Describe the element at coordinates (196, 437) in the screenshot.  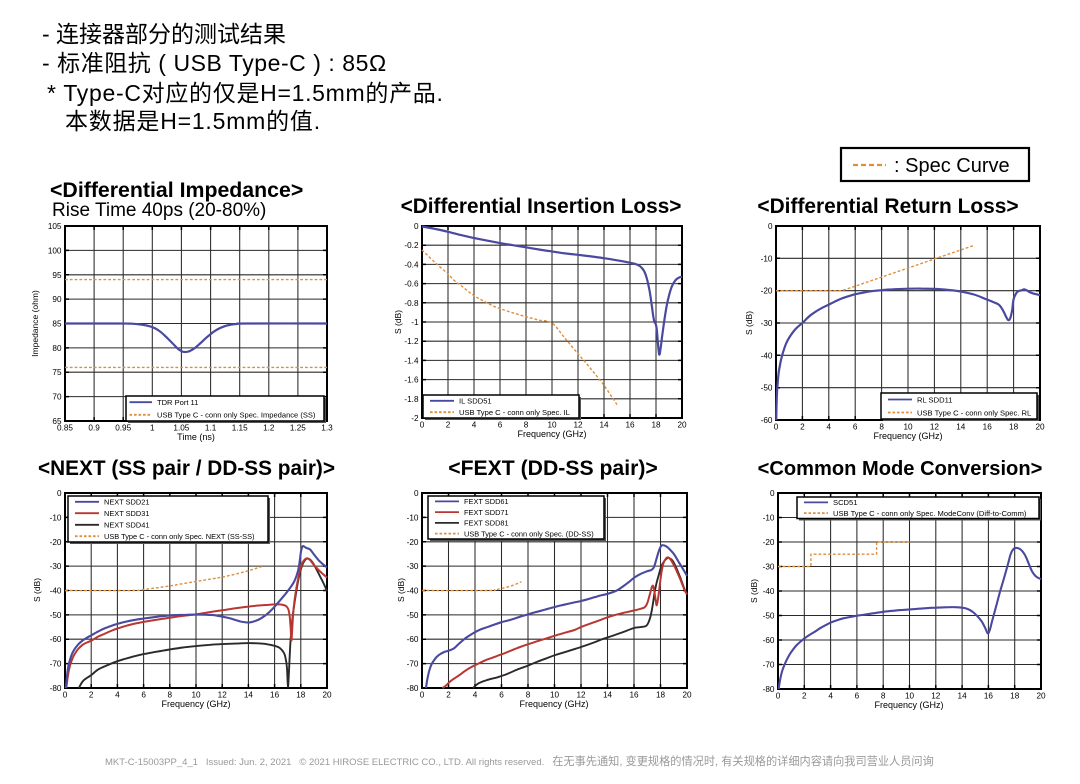
I see `svg-text: Time (ns)` at that location.